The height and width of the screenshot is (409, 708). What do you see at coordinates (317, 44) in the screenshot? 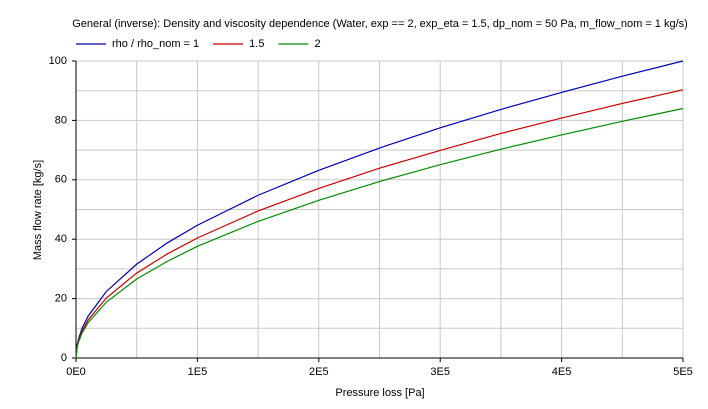
I see `legend-label: 2` at bounding box center [317, 44].